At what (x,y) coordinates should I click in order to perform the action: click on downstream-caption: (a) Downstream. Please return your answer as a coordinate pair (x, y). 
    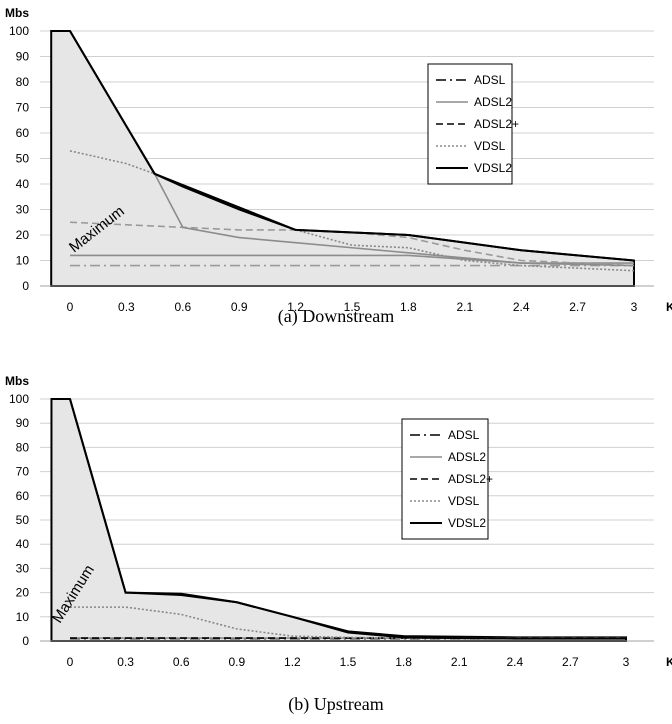
    Looking at the image, I should click on (336, 316).